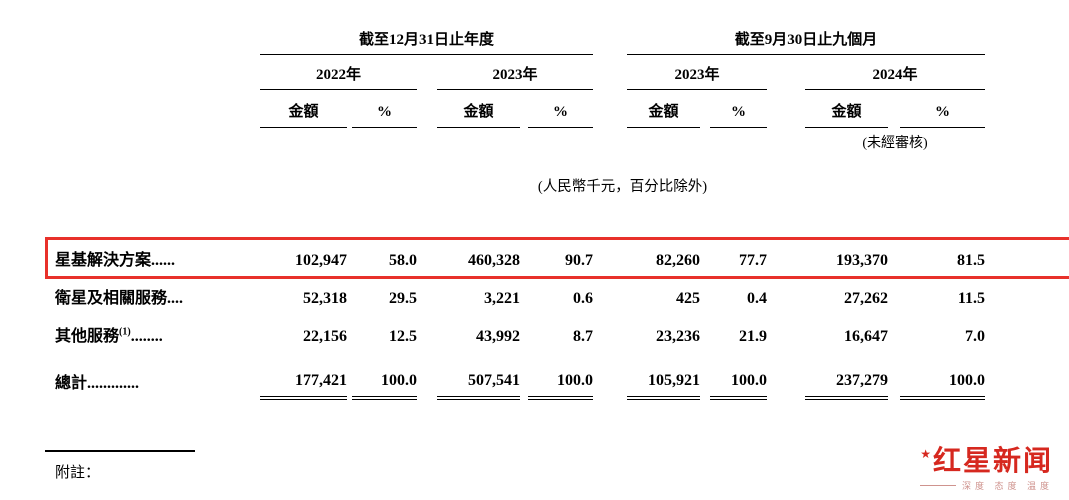 The image size is (1069, 500). What do you see at coordinates (303, 386) in the screenshot?
I see `total-cell: 177,421` at bounding box center [303, 386].